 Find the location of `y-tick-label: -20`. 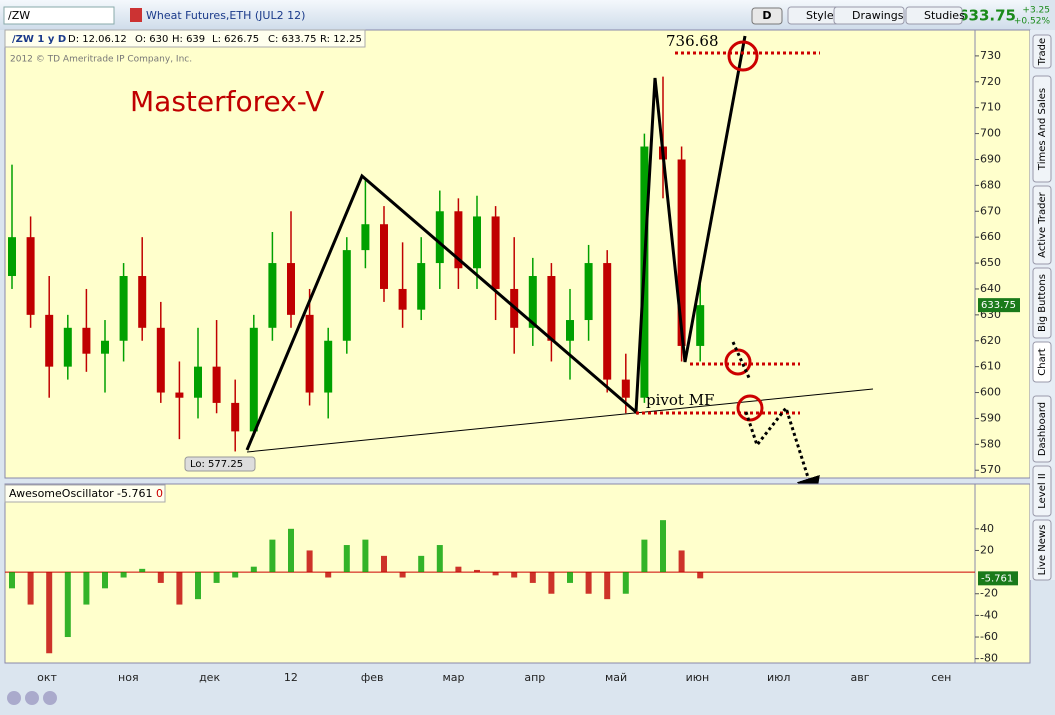

y-tick-label: -20 is located at coordinates (989, 593).